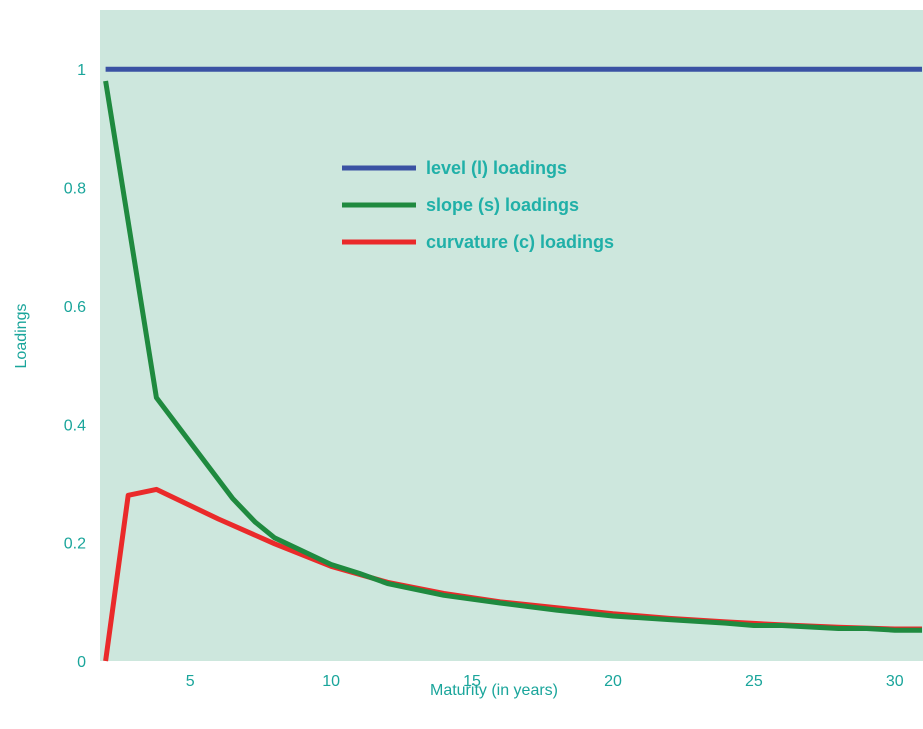 Image resolution: width=923 pixels, height=729 pixels. Describe the element at coordinates (75, 366) in the screenshot. I see `y-axis-ticks: 0 0.2 0.4 0.6 0.8 1` at that location.